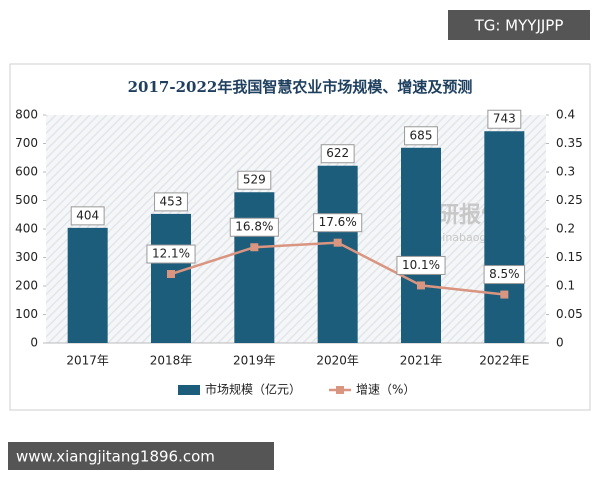 This screenshot has width=600, height=480. What do you see at coordinates (300, 87) in the screenshot?
I see `chart-title: 2017-2022年我国智慧农业市场规模、增速及预测` at bounding box center [300, 87].